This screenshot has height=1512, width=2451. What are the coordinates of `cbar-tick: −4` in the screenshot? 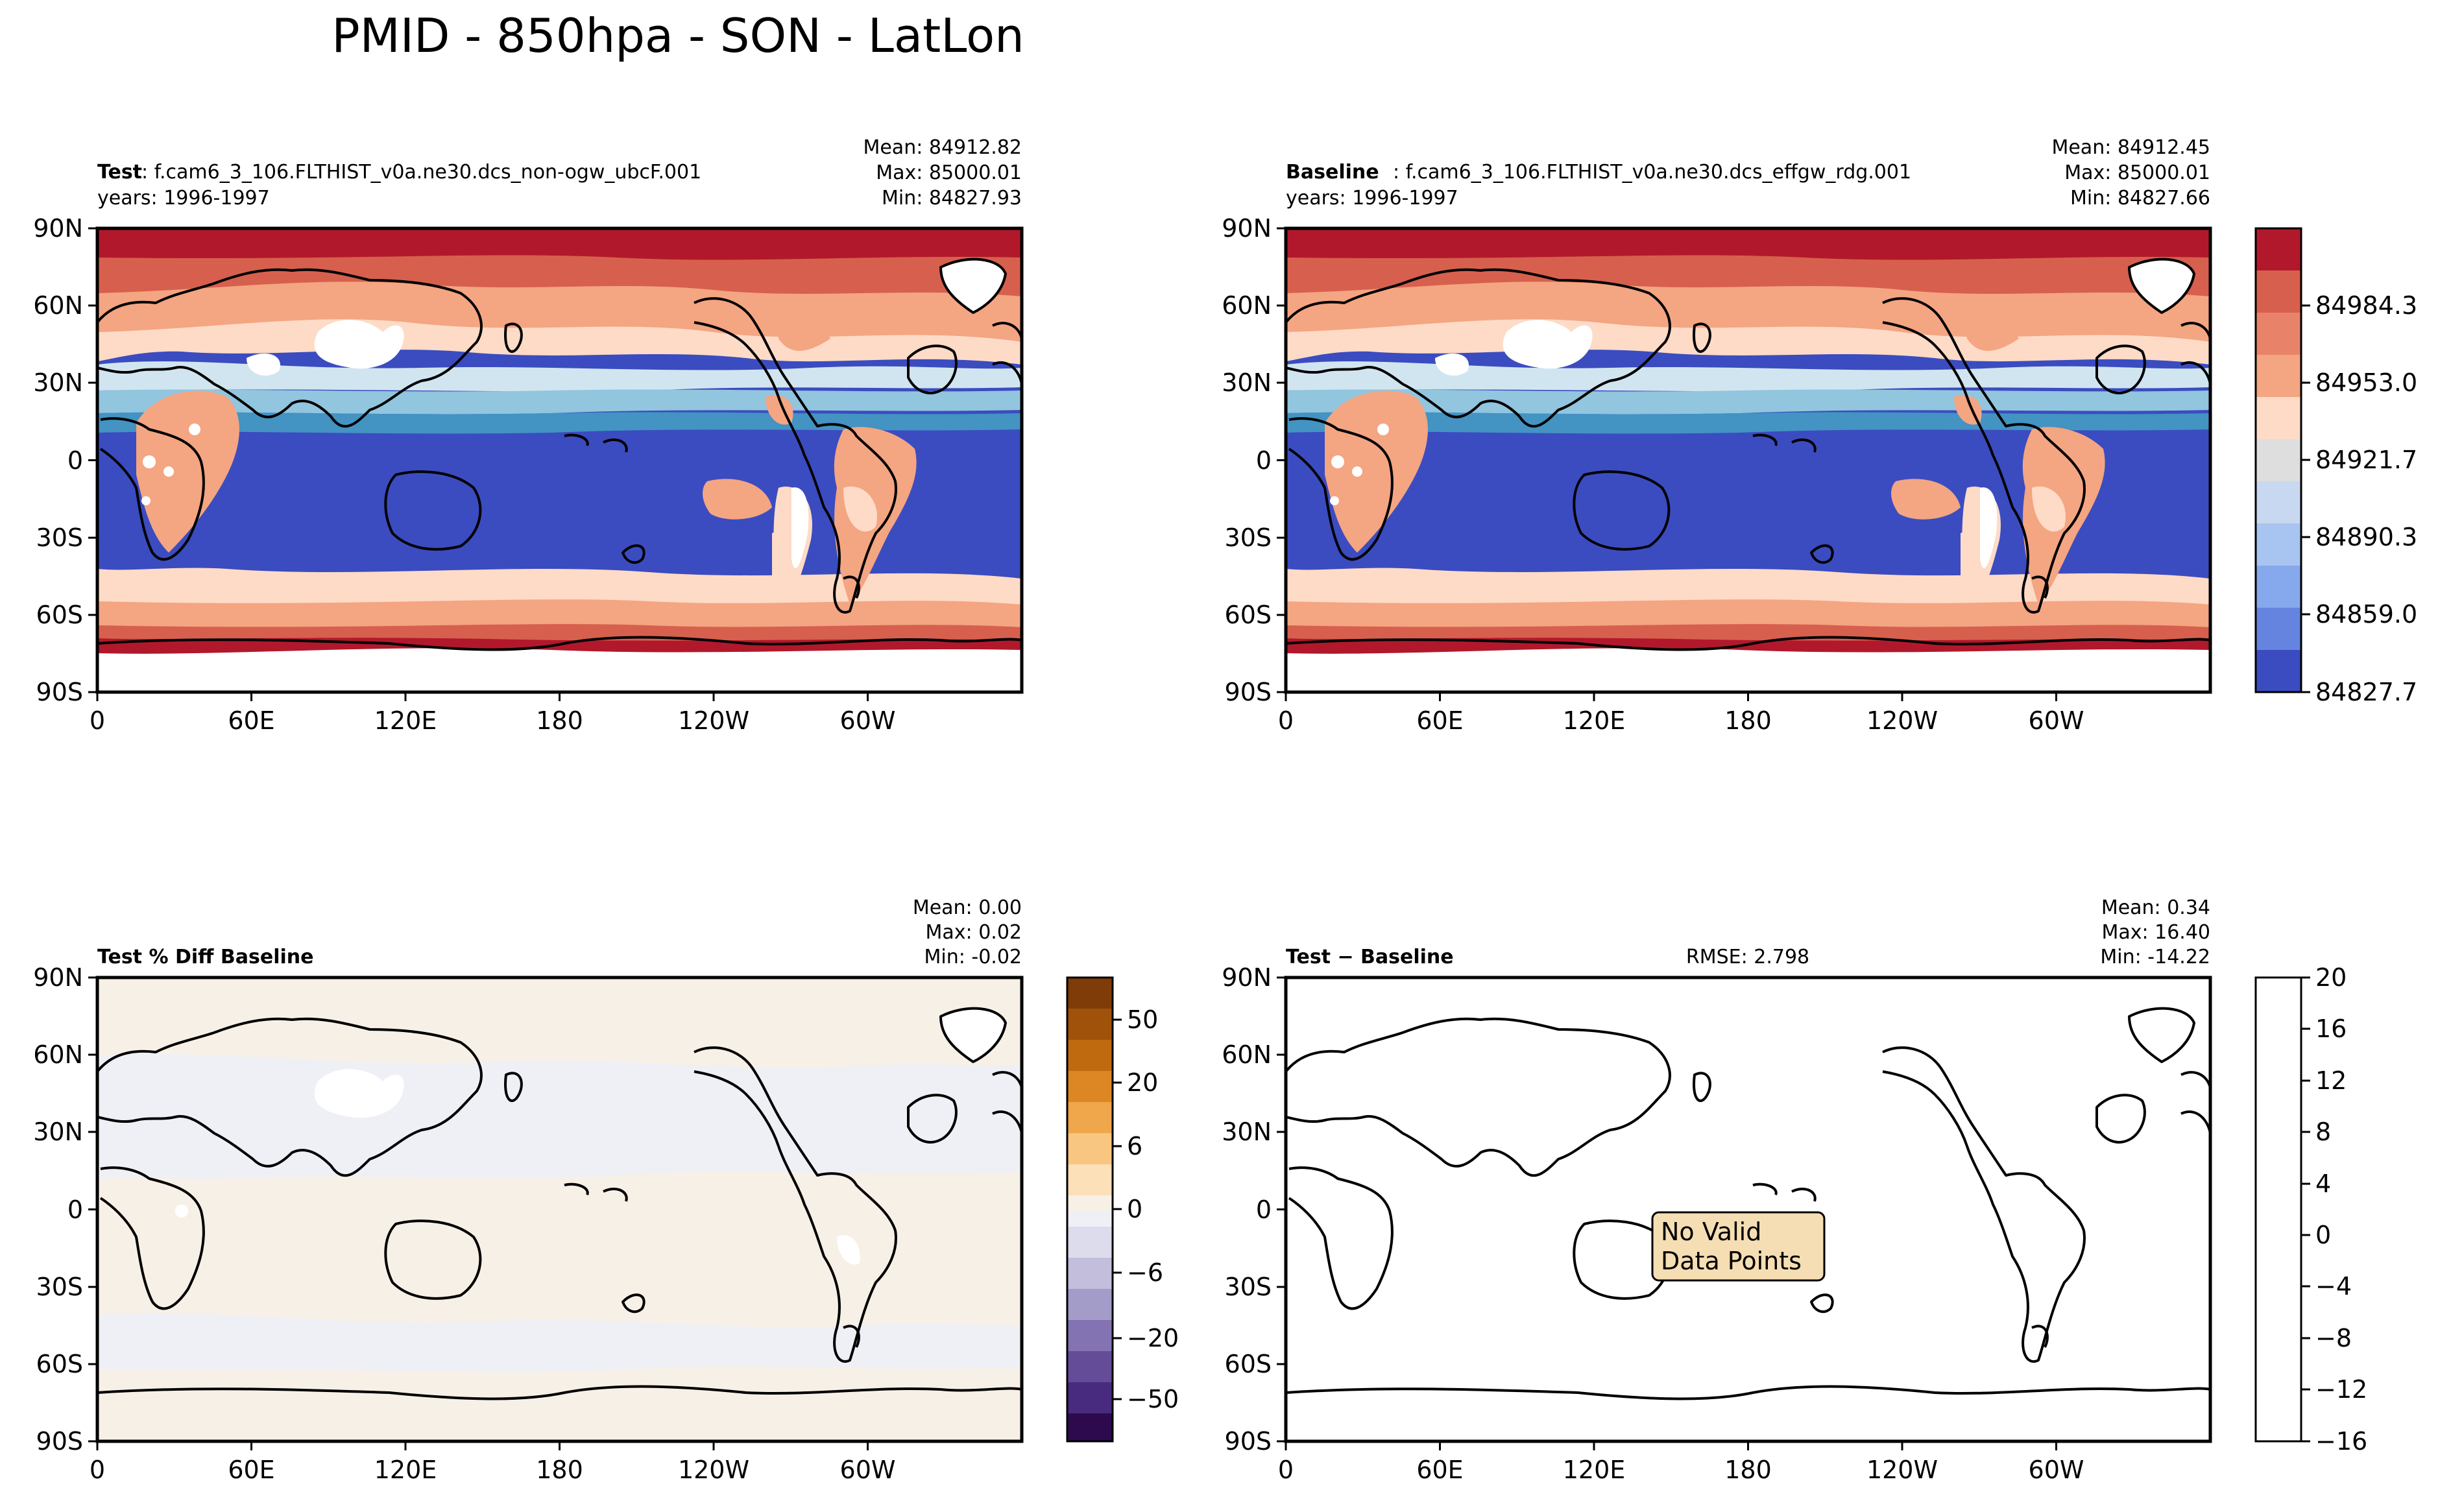 It's located at (2333, 1287).